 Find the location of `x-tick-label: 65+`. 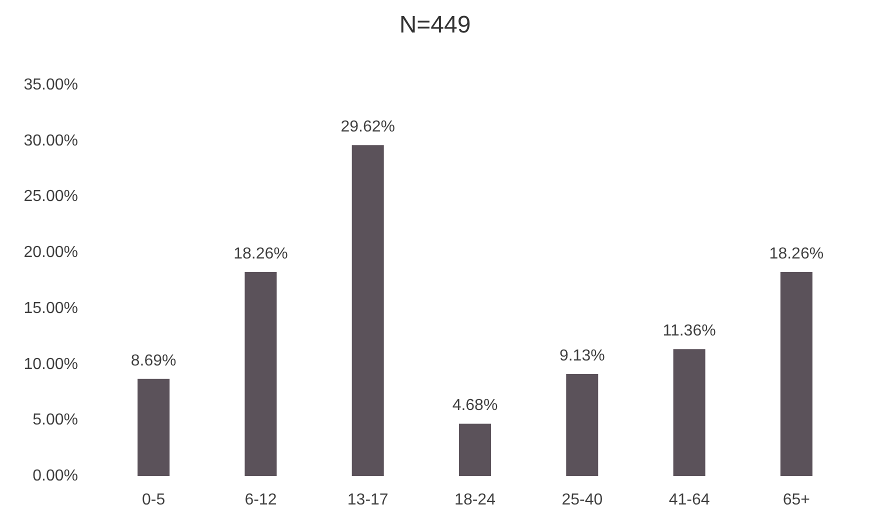

x-tick-label: 65+ is located at coordinates (796, 500).